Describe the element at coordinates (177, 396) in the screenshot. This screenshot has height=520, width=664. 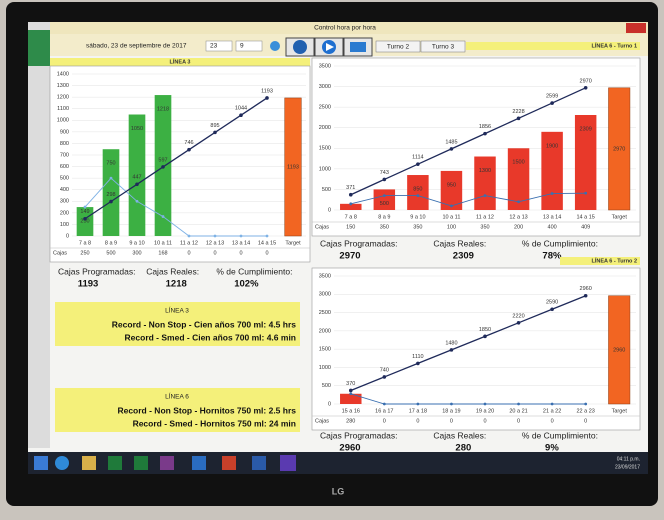
I see `record-title: LÍNEA 6` at that location.